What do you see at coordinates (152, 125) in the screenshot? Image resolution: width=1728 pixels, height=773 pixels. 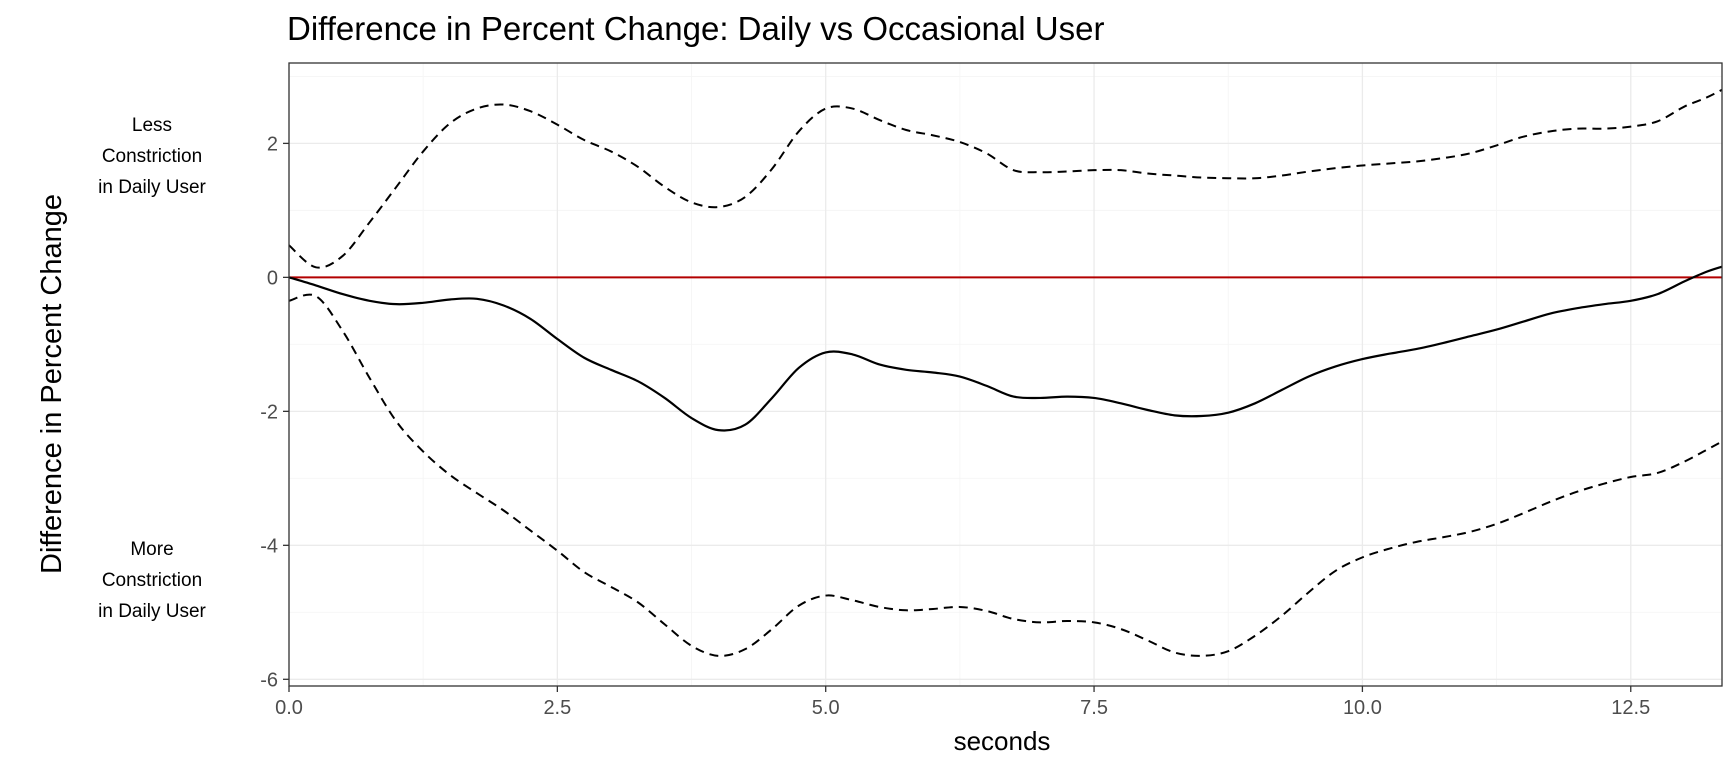 I see `annotation-upper-line-1: Less` at bounding box center [152, 125].